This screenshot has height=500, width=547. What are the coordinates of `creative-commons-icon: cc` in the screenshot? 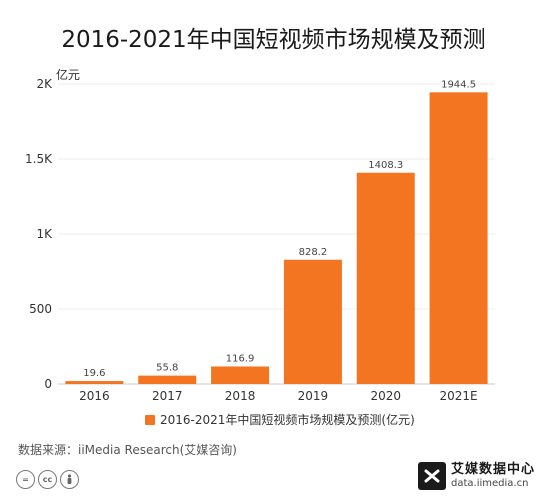 It's located at (47, 479).